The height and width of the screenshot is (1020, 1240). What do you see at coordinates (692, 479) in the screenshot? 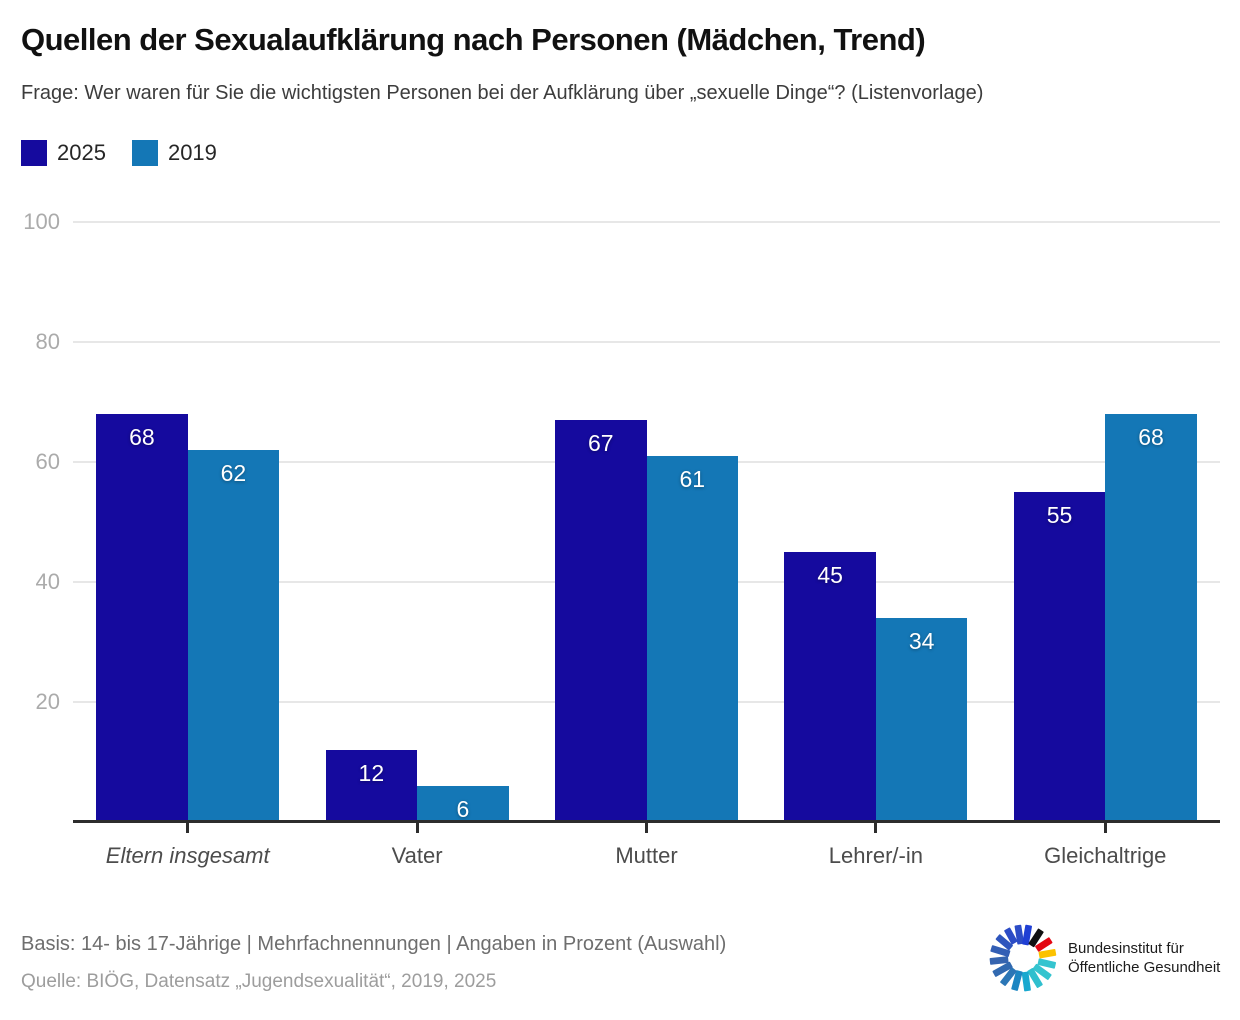
I see `bar-value-label: 61` at bounding box center [692, 479].